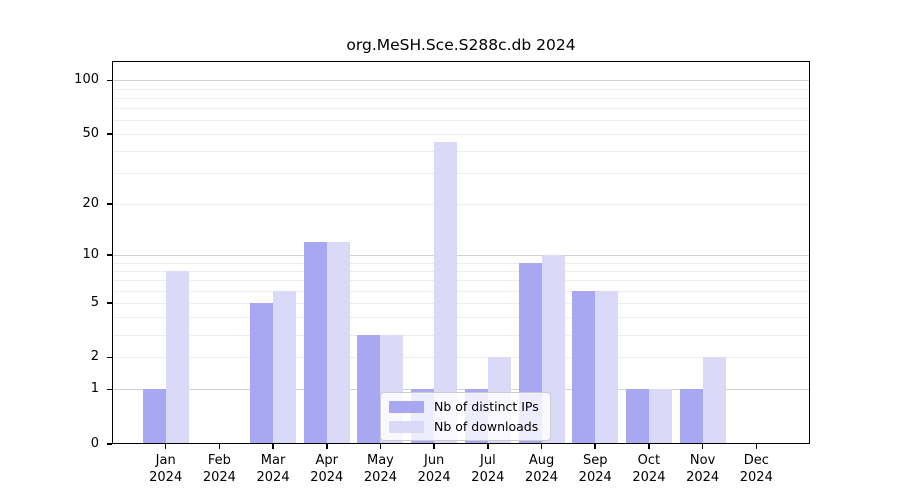  Describe the element at coordinates (94, 443) in the screenshot. I see `y-tick-label-0: 0` at that location.